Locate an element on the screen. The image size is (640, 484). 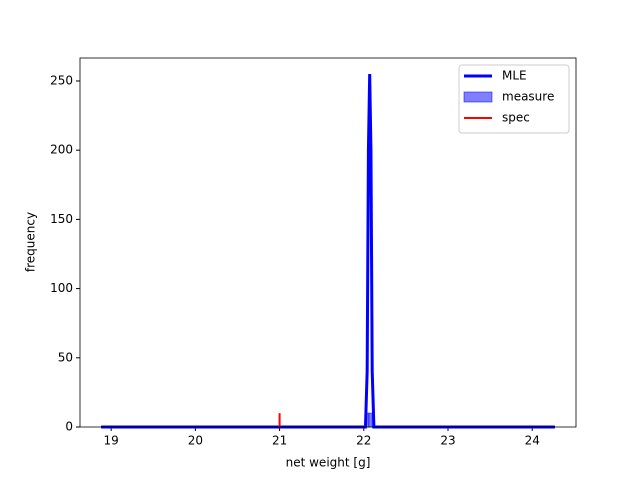
x-tick-label: 22 is located at coordinates (363, 441).